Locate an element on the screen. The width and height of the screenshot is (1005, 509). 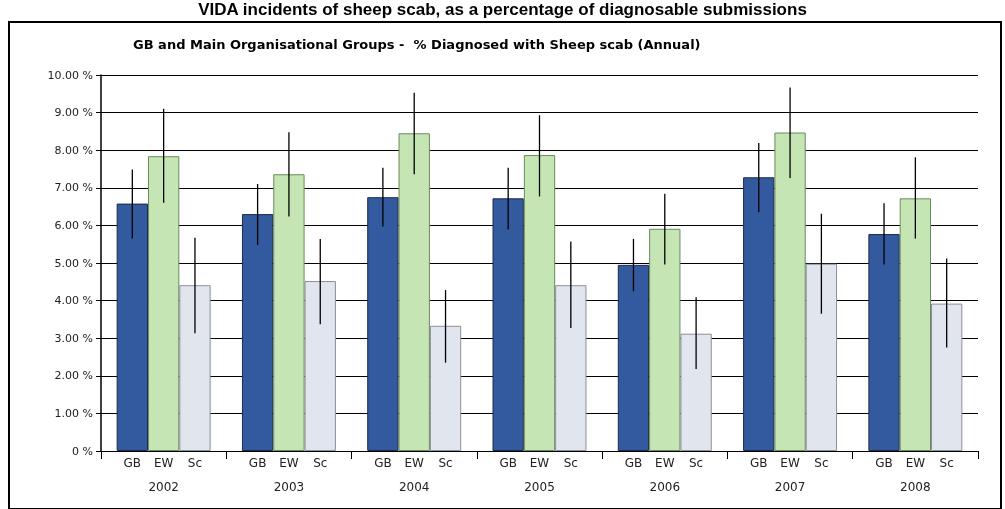
y-tick-label: 10.00 % is located at coordinates (70, 75).